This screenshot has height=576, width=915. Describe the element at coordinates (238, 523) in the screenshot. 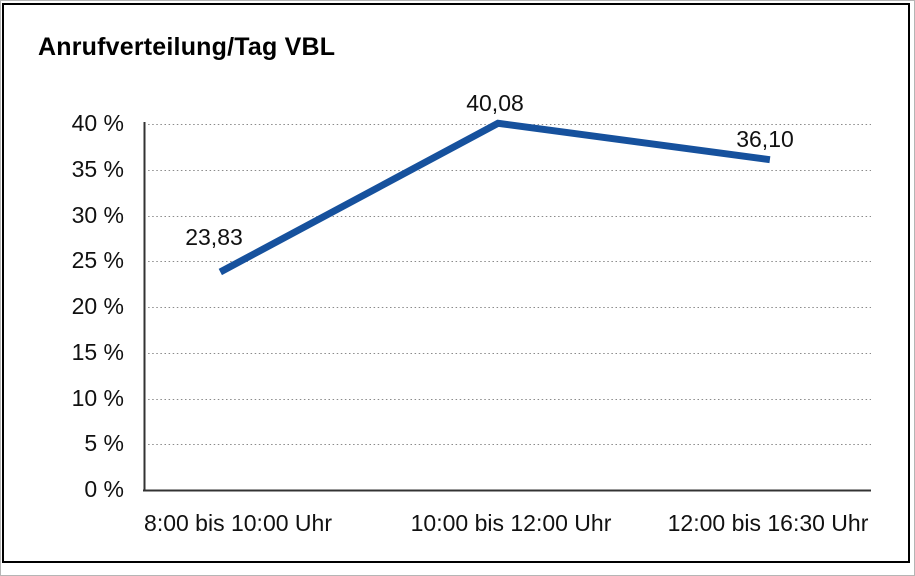

I see `x-tick-label: 8:00 bis 10:00 Uhr` at that location.